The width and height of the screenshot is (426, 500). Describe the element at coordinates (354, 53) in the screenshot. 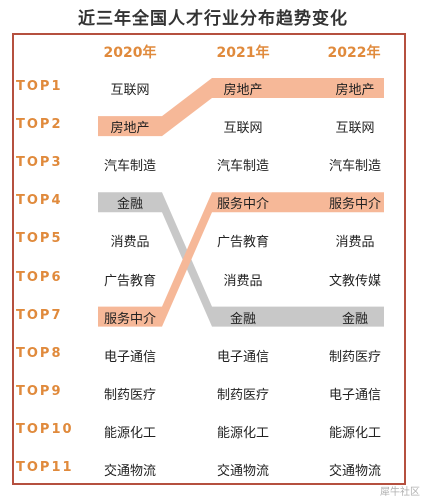

I see `year-header-2022: 2022年` at that location.